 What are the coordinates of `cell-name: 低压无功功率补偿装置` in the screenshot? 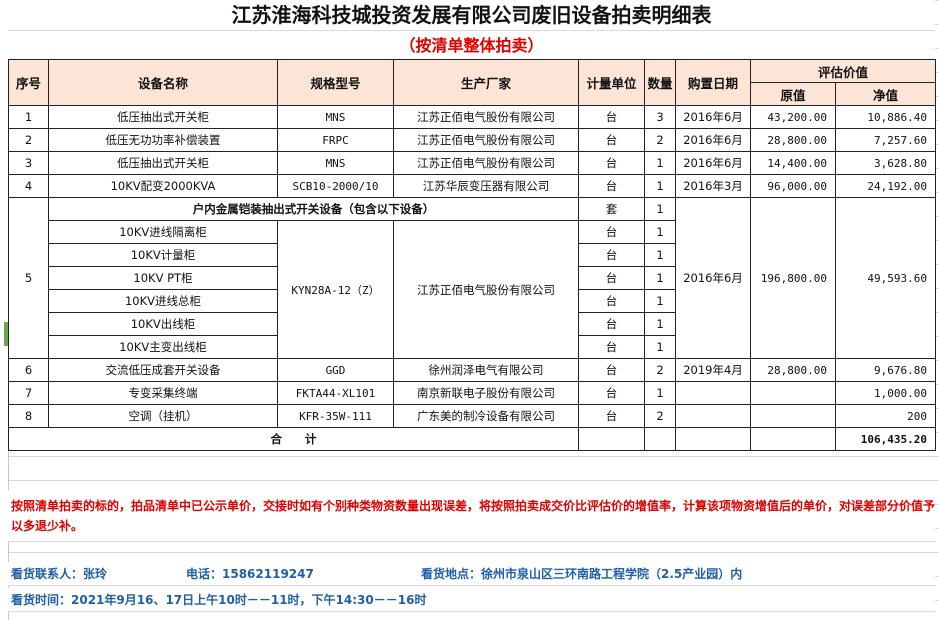 It's located at (163, 140).